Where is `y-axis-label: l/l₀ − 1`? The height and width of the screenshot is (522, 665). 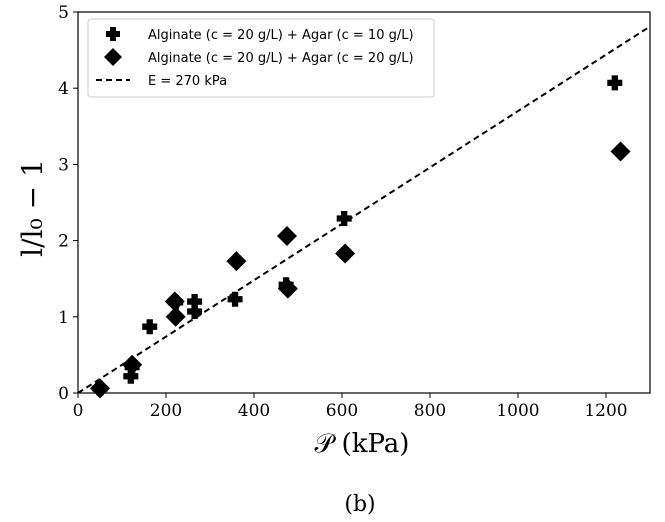
y-axis-label: l/l₀ − 1 is located at coordinates (32, 208).